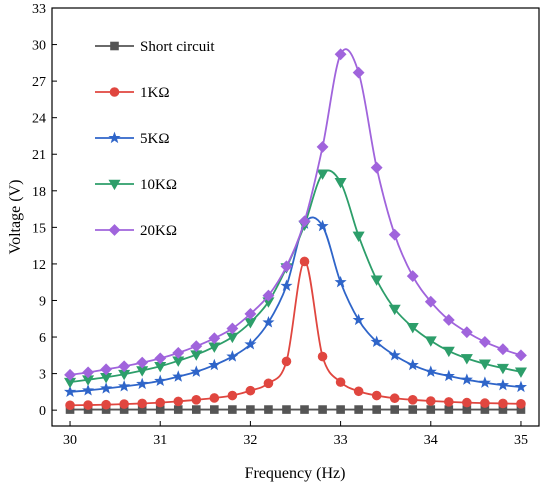 This screenshot has width=550, height=488. Describe the element at coordinates (39, 192) in the screenshot. I see `y-tick-label: 18` at that location.